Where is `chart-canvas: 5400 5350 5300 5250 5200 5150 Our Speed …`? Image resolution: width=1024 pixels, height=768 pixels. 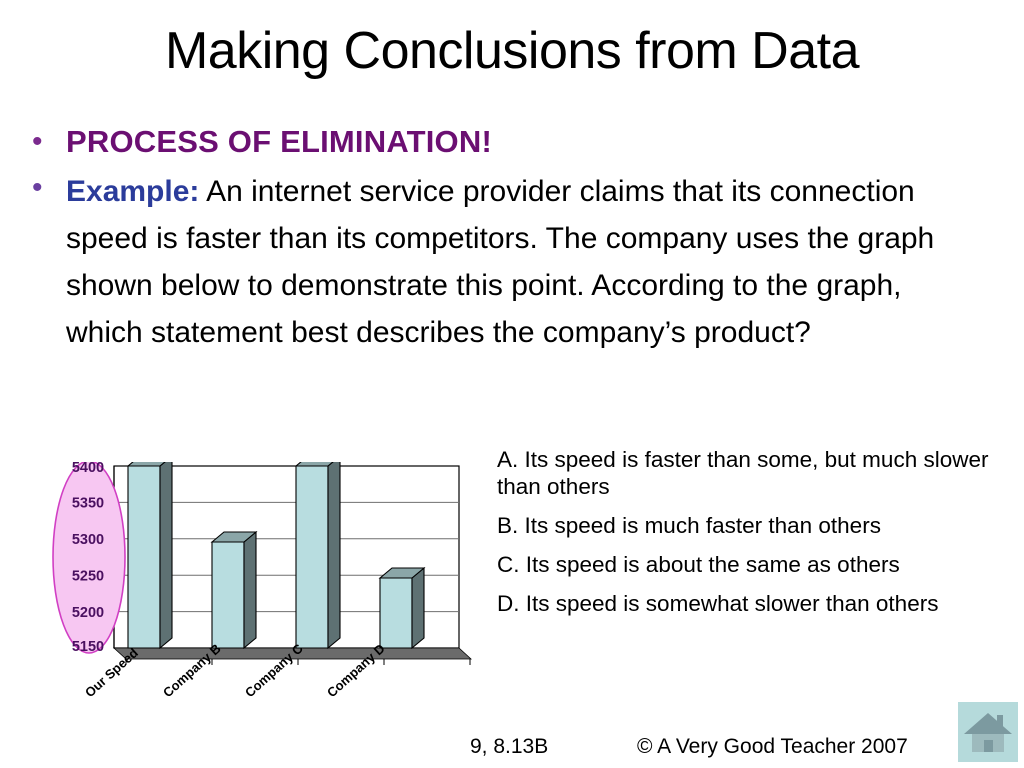 chart-canvas: 5400 5350 5300 5250 5200 5150 Our Speed … is located at coordinates (262, 581).